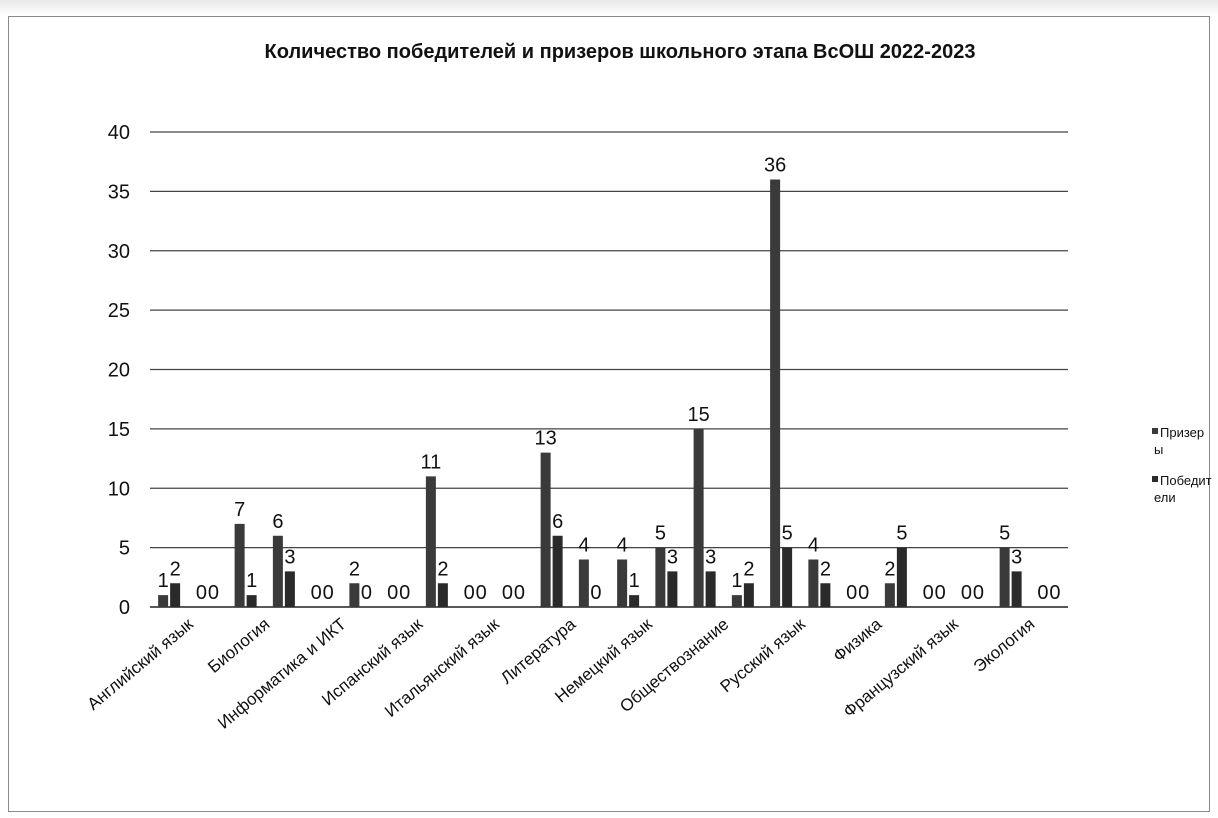  Describe the element at coordinates (775, 166) in the screenshot. I see `data-label-prizers: 36` at that location.